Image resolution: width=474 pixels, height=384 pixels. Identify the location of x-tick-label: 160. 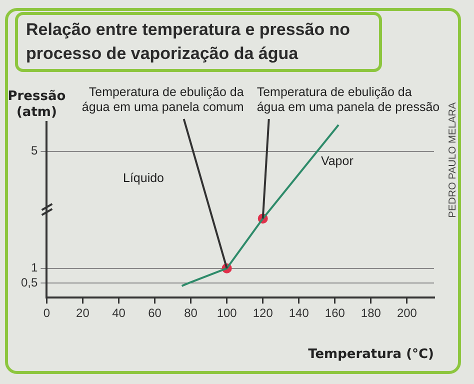
(335, 313).